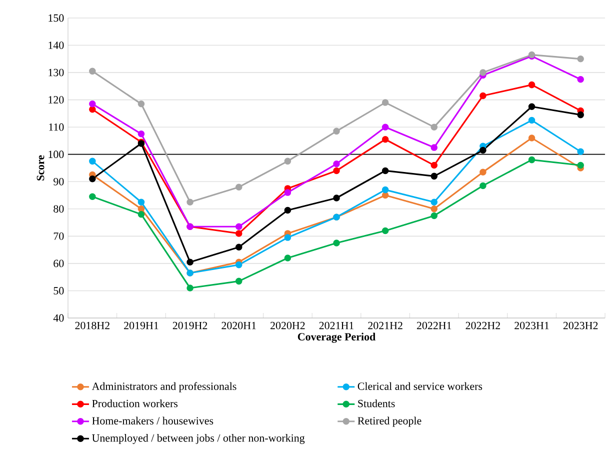  What do you see at coordinates (59, 182) in the screenshot?
I see `y-tick-label: 90` at bounding box center [59, 182].